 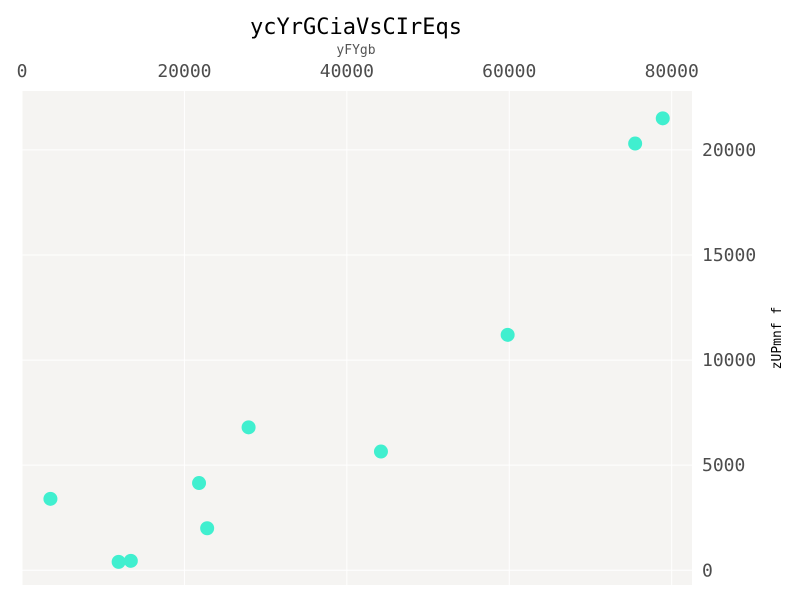 I want to click on y-tick-label-4: 20000, so click(x=729, y=150).